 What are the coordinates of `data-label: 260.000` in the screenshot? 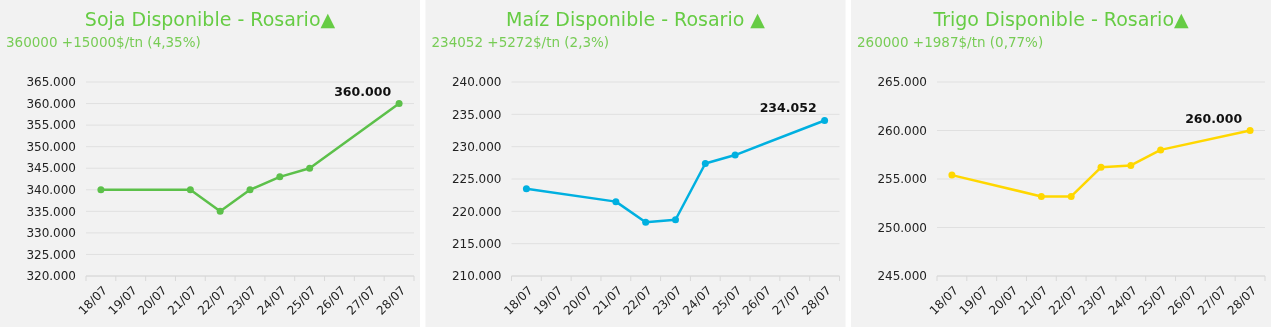 It's located at (1214, 118).